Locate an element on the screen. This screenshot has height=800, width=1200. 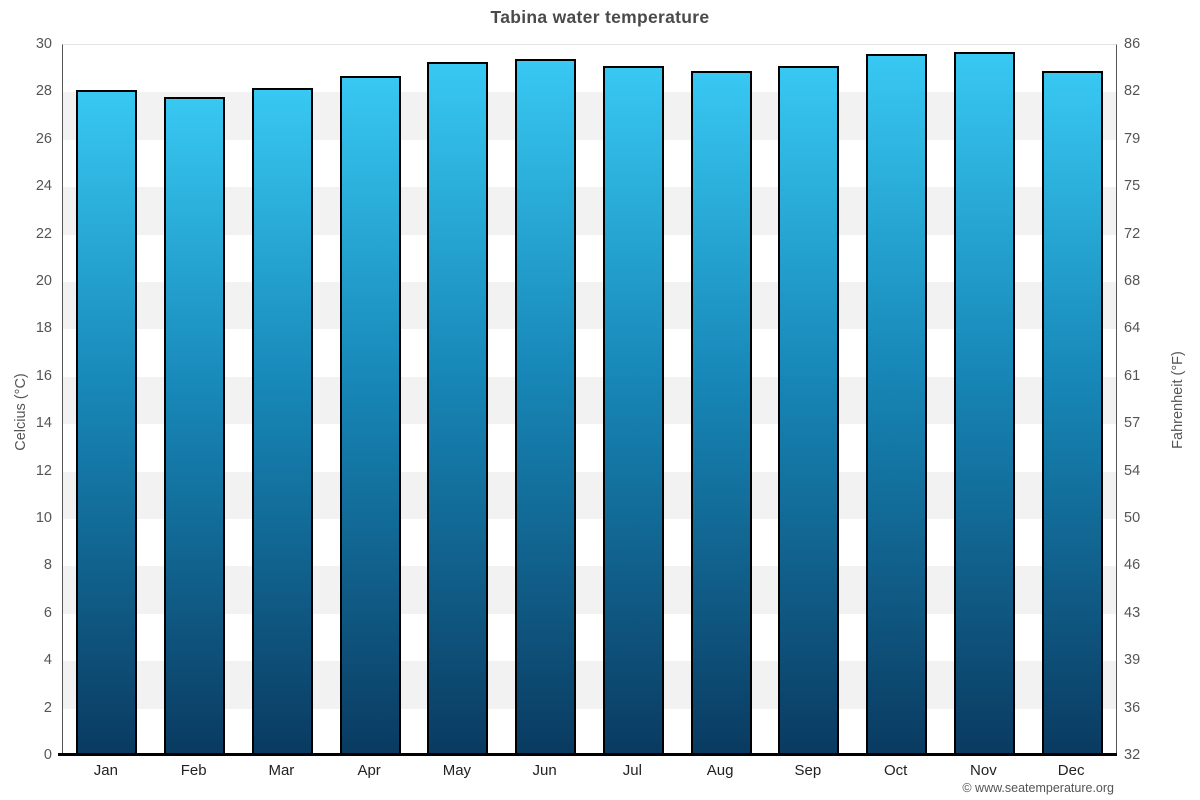
x-tick-jun: Jun is located at coordinates (544, 770).